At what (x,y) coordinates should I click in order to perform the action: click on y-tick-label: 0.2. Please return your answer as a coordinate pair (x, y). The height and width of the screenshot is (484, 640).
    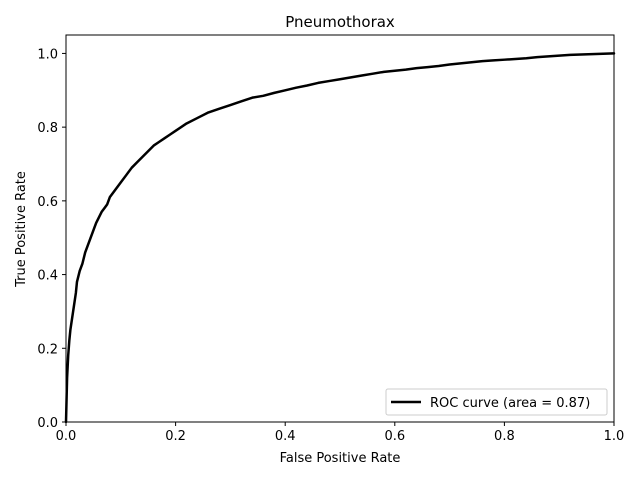
    Looking at the image, I should click on (47, 349).